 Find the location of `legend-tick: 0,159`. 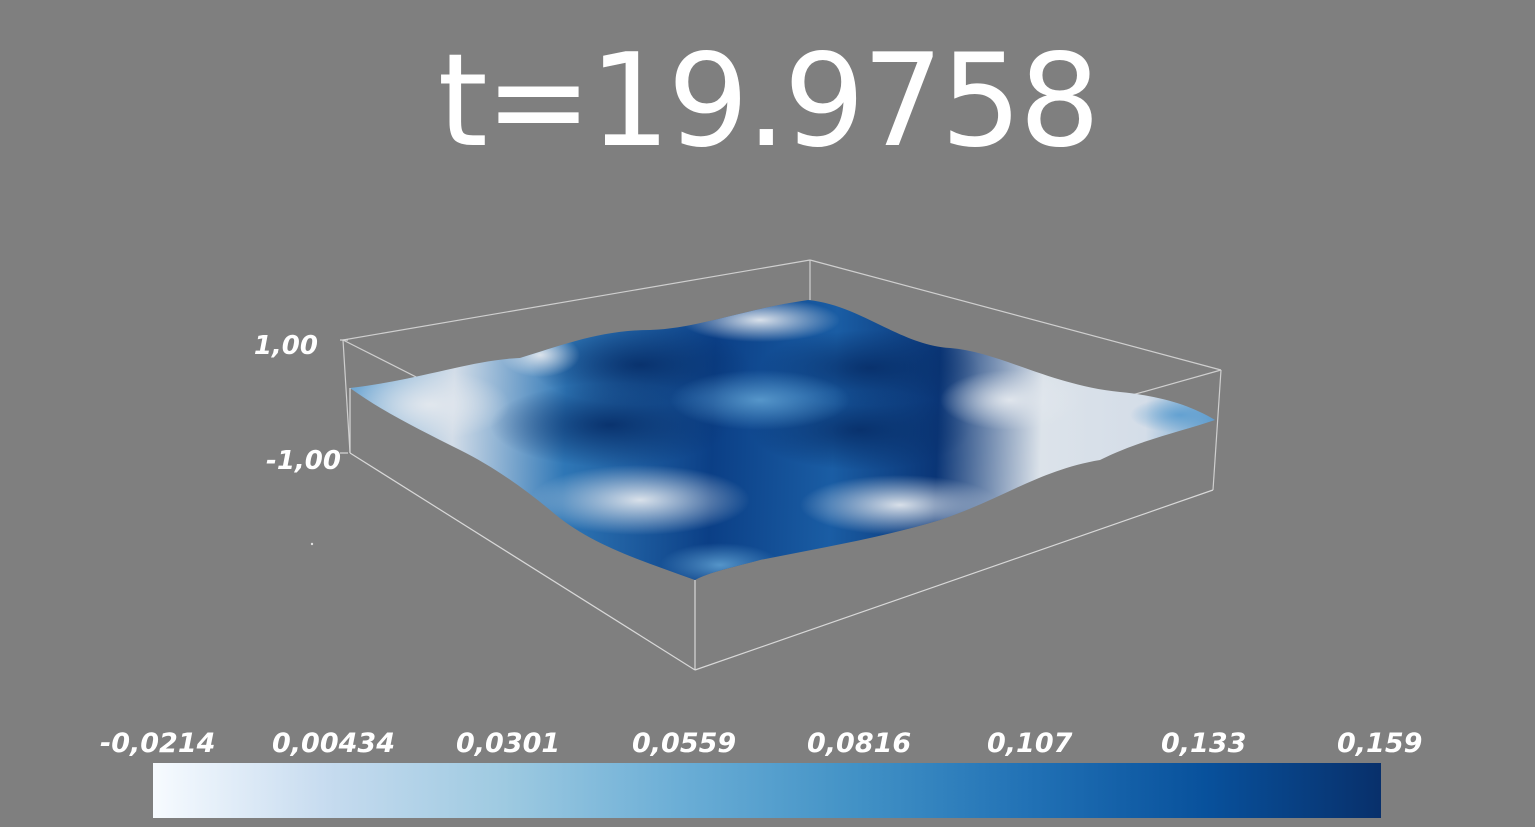

legend-tick: 0,159 is located at coordinates (1380, 743).